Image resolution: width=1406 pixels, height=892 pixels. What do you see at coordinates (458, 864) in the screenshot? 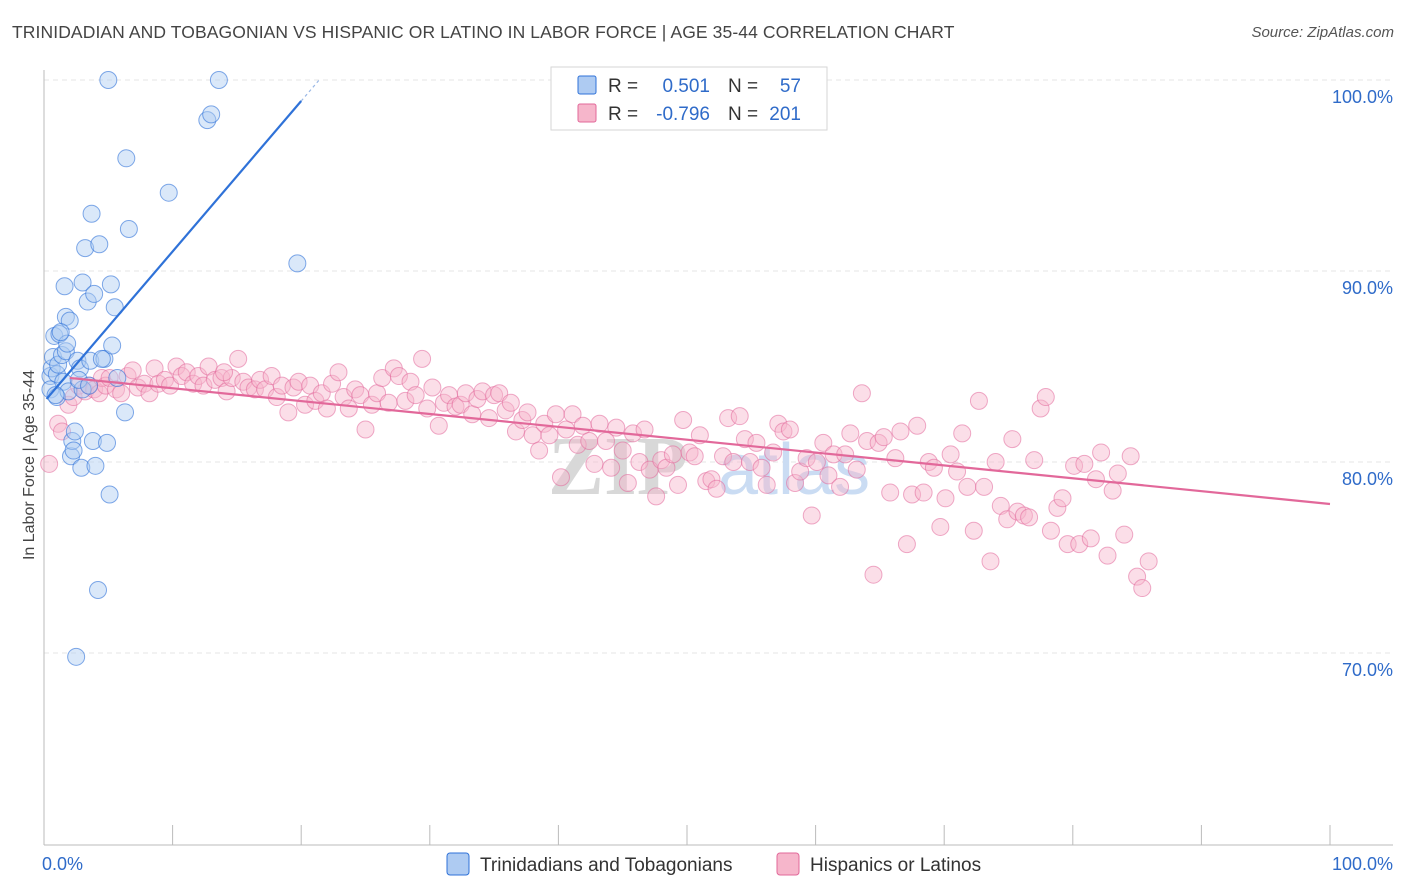
I see `legend-swatch-trinidadians` at bounding box center [458, 864].